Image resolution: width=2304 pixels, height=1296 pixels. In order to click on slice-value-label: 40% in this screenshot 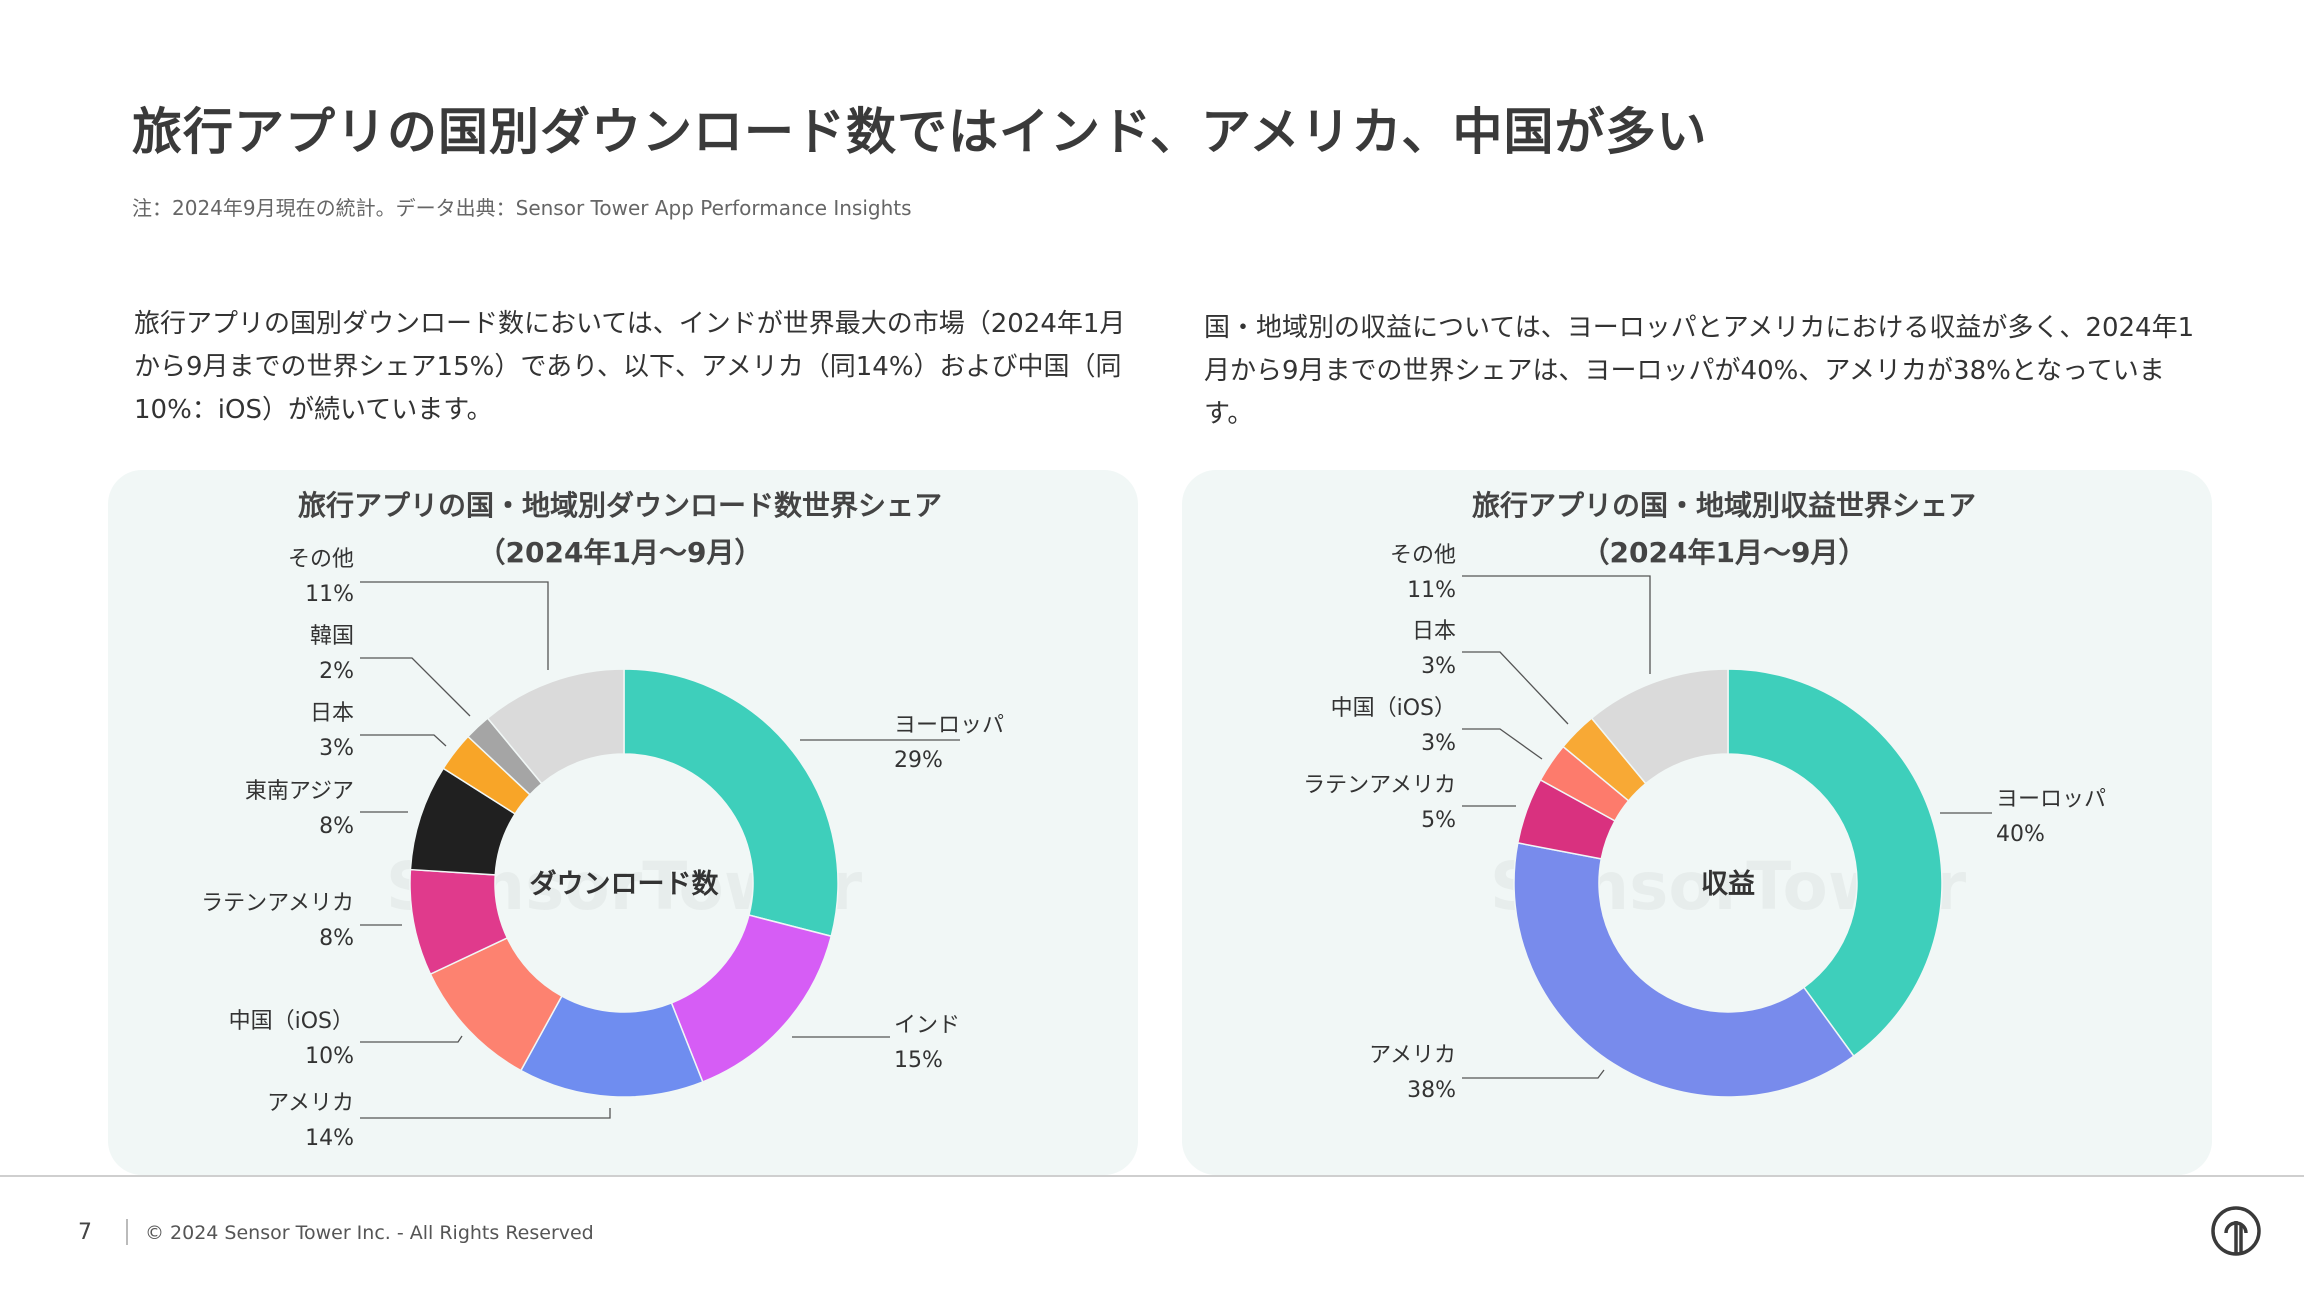, I will do `click(2020, 834)`.